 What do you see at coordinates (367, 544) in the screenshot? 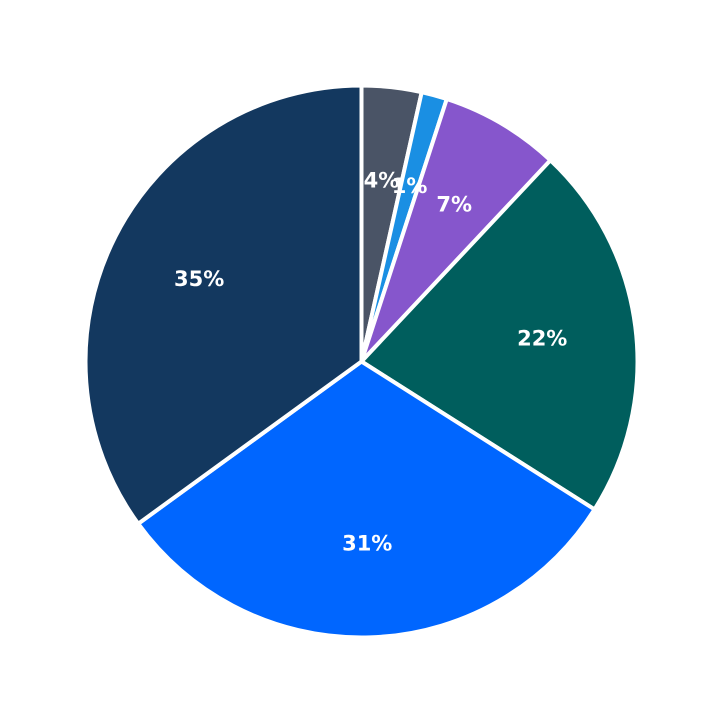
I see `pie-slice-label-4: 31%` at bounding box center [367, 544].